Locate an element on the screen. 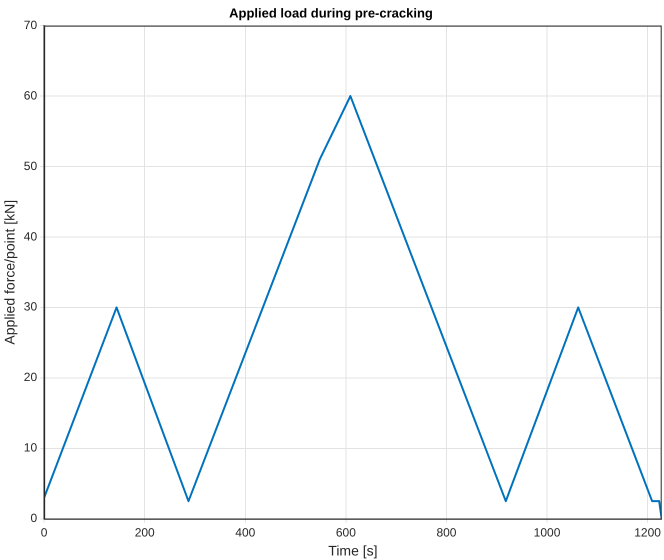 Image resolution: width=664 pixels, height=560 pixels. x-tick-label: 200 is located at coordinates (145, 532).